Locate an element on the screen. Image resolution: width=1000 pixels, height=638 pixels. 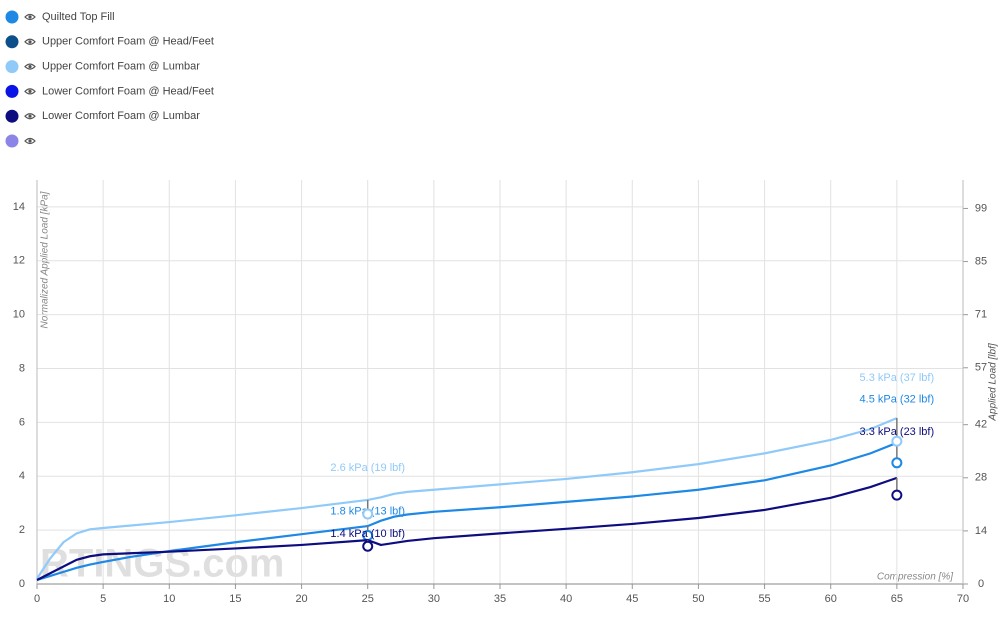
series-line is located at coordinates (467, 528).